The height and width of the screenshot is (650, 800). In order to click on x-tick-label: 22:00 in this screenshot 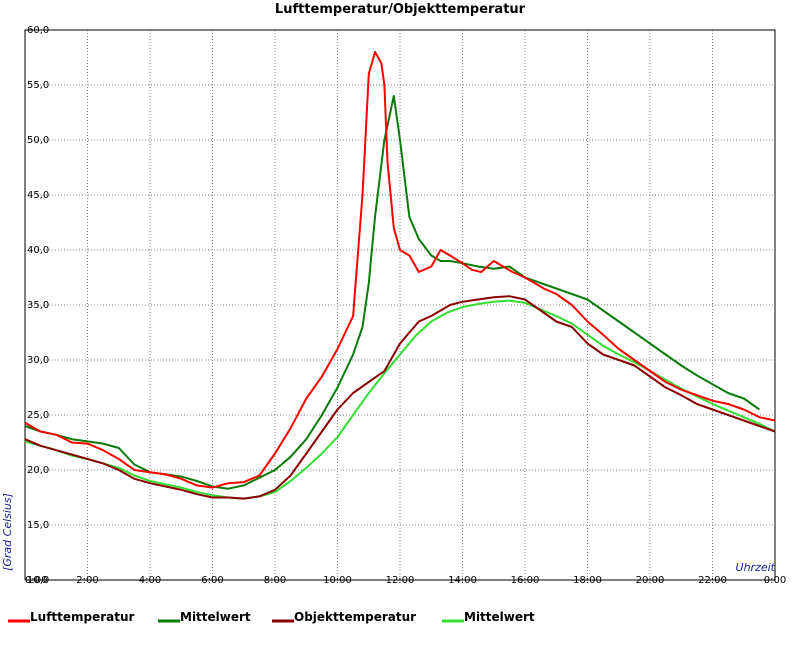, I will do `click(712, 580)`.